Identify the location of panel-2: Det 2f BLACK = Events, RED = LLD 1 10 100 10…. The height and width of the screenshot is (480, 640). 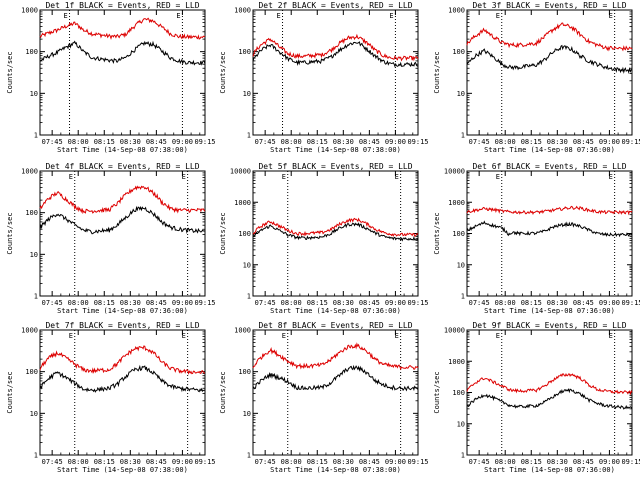
(324, 77).